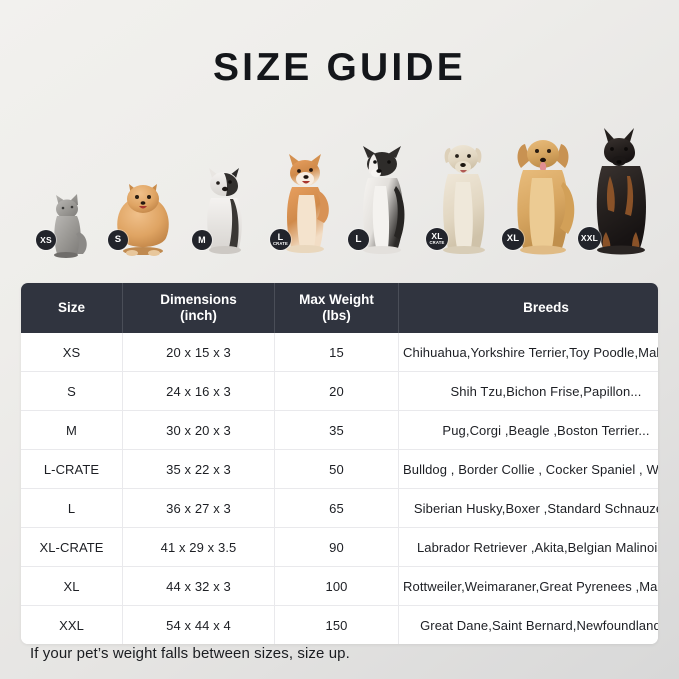 This screenshot has height=679, width=679. I want to click on size-badge-l-crate: L CRATE, so click(280, 239).